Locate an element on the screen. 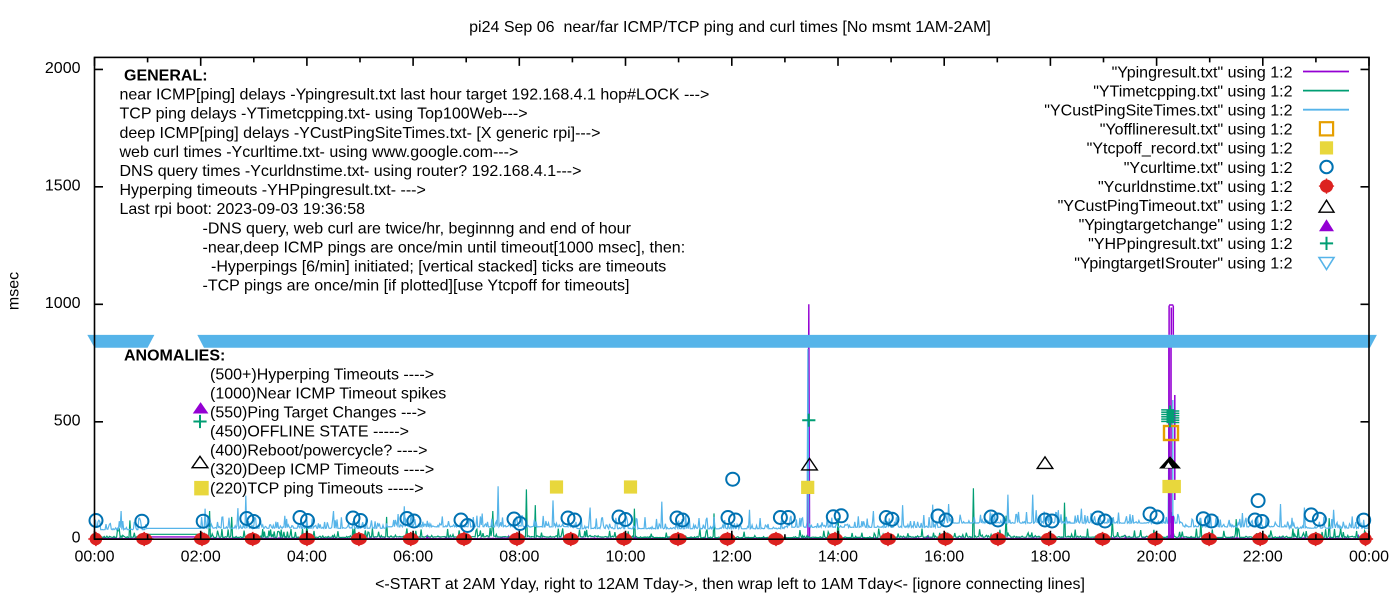  svg-text: 08:00 is located at coordinates (519, 556).